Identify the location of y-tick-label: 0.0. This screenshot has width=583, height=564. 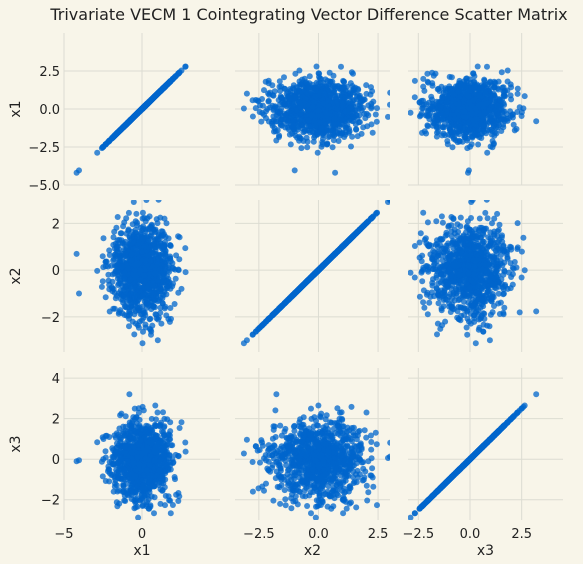
(49, 110).